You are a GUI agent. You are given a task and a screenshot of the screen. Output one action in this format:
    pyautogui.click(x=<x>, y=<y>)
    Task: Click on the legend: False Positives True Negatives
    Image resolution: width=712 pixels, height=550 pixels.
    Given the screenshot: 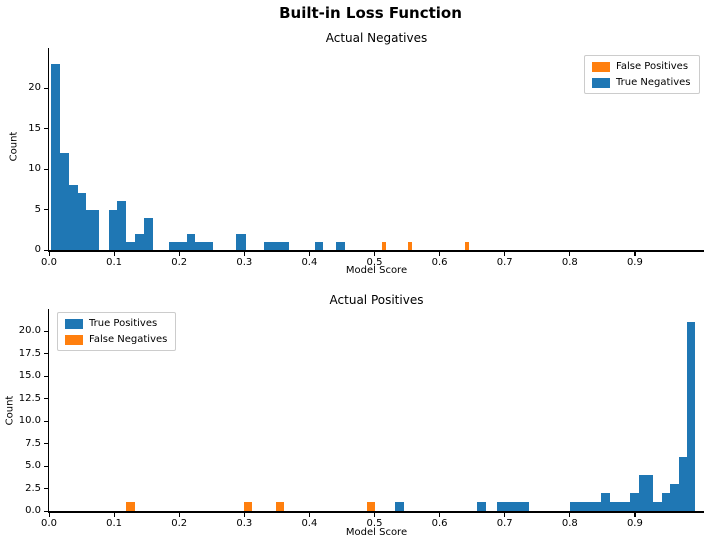 What is the action you would take?
    pyautogui.click(x=642, y=74)
    